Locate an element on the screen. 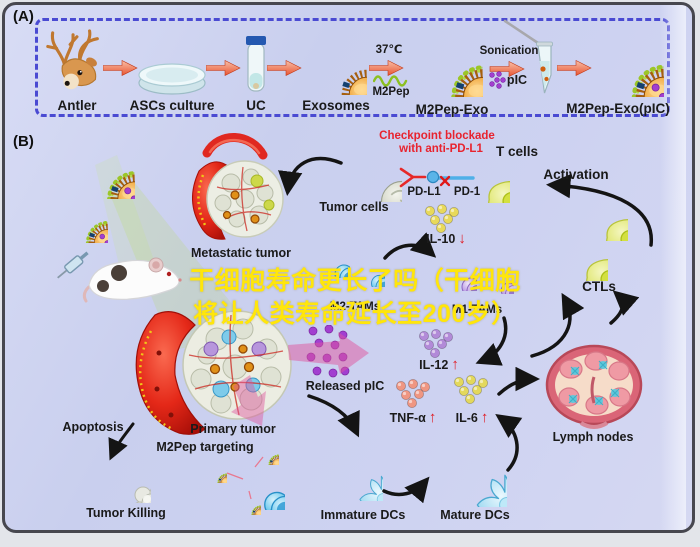 This screenshot has height=547, width=700. pic-dots-icon is located at coordinates (497, 80).